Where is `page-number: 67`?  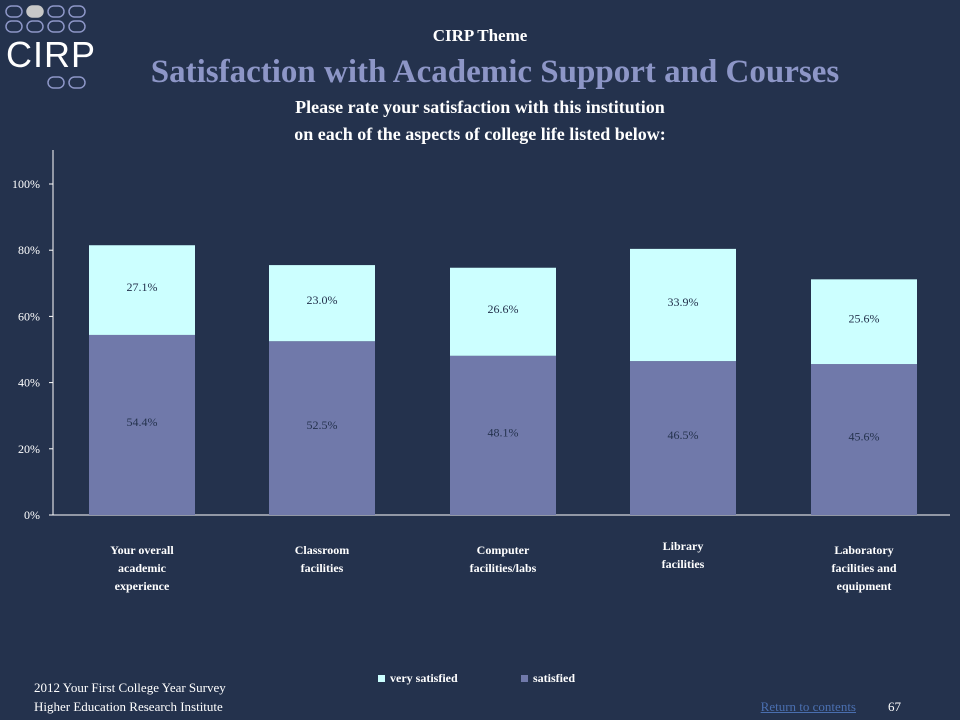 page-number: 67 is located at coordinates (894, 706).